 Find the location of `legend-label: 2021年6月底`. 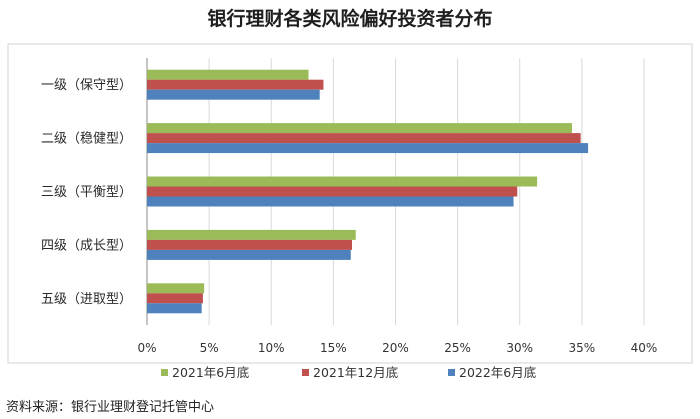

legend-label: 2021年6月底 is located at coordinates (210, 372).